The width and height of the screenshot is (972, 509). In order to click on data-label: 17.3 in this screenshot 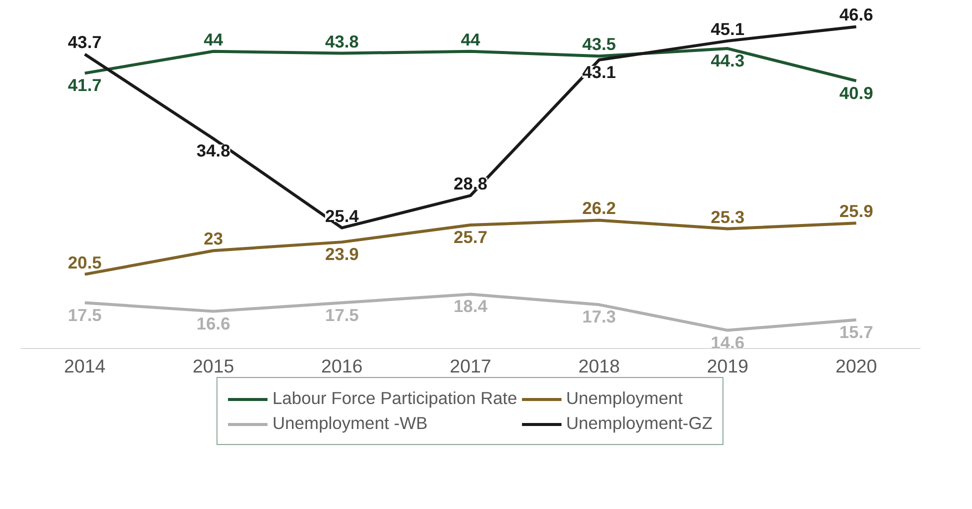, I will do `click(599, 316)`.